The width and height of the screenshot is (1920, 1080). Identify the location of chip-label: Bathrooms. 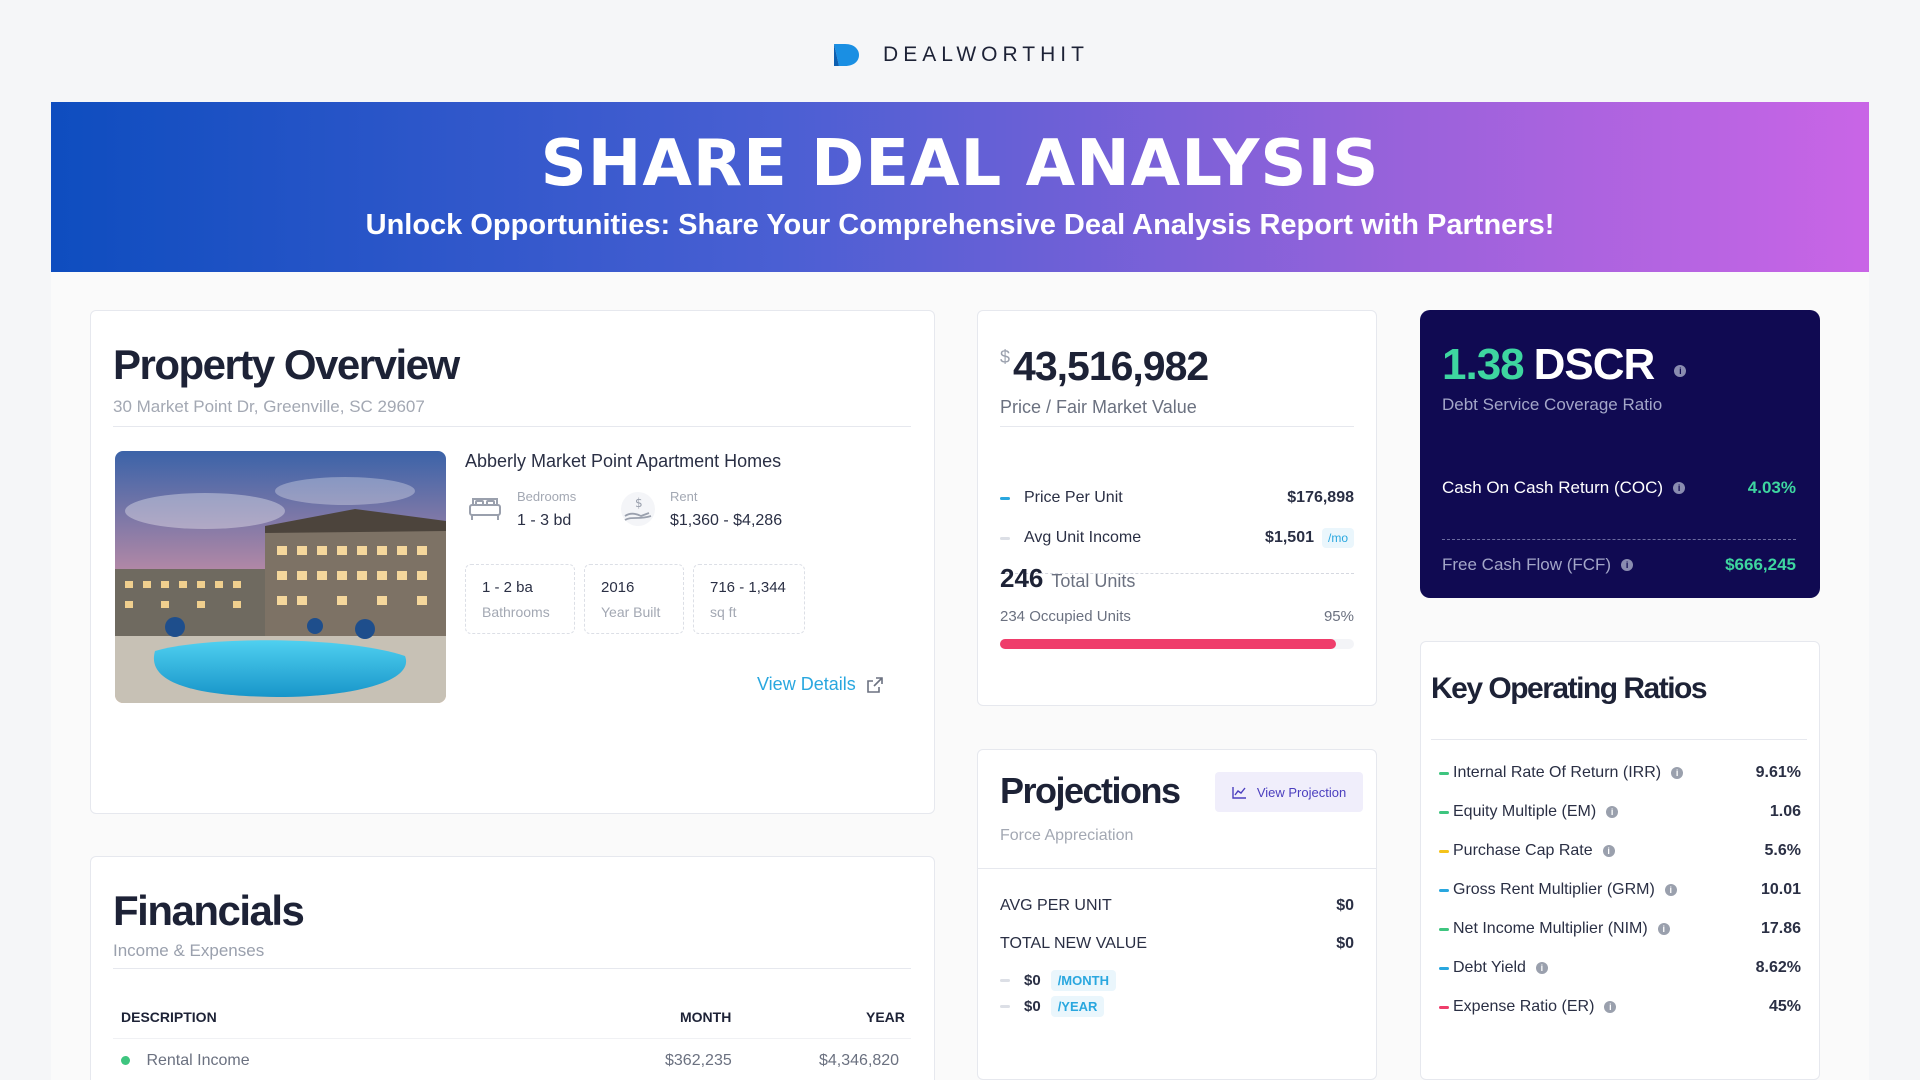
(516, 612).